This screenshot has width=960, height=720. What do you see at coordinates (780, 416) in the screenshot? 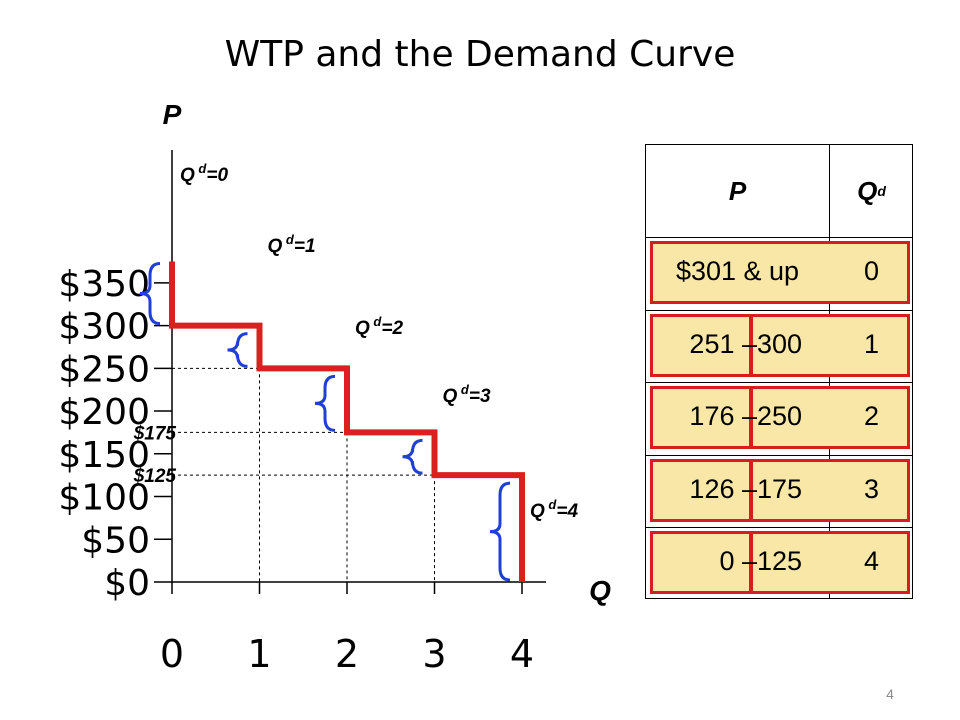
I see `price-range-high: 250` at bounding box center [780, 416].